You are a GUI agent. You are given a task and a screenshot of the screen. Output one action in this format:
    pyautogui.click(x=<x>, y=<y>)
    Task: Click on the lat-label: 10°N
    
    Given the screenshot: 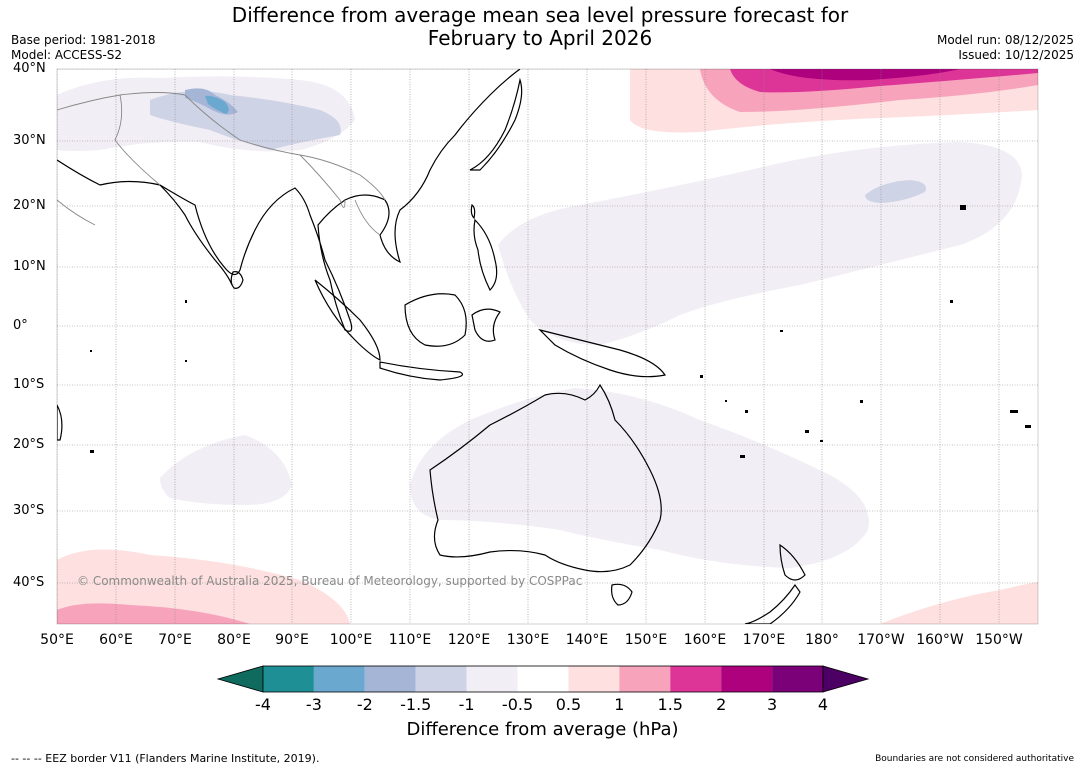 What is the action you would take?
    pyautogui.click(x=29, y=266)
    